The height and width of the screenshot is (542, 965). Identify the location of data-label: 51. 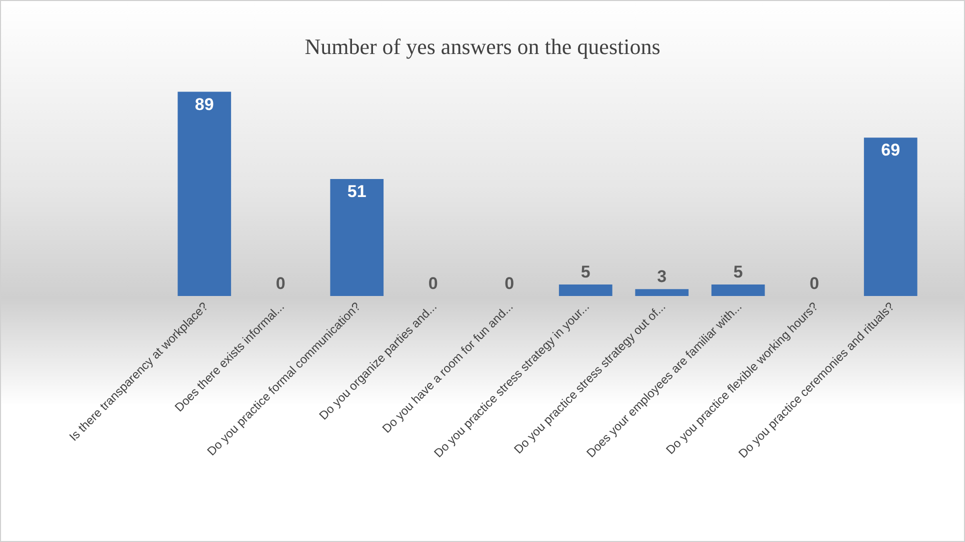
(356, 191).